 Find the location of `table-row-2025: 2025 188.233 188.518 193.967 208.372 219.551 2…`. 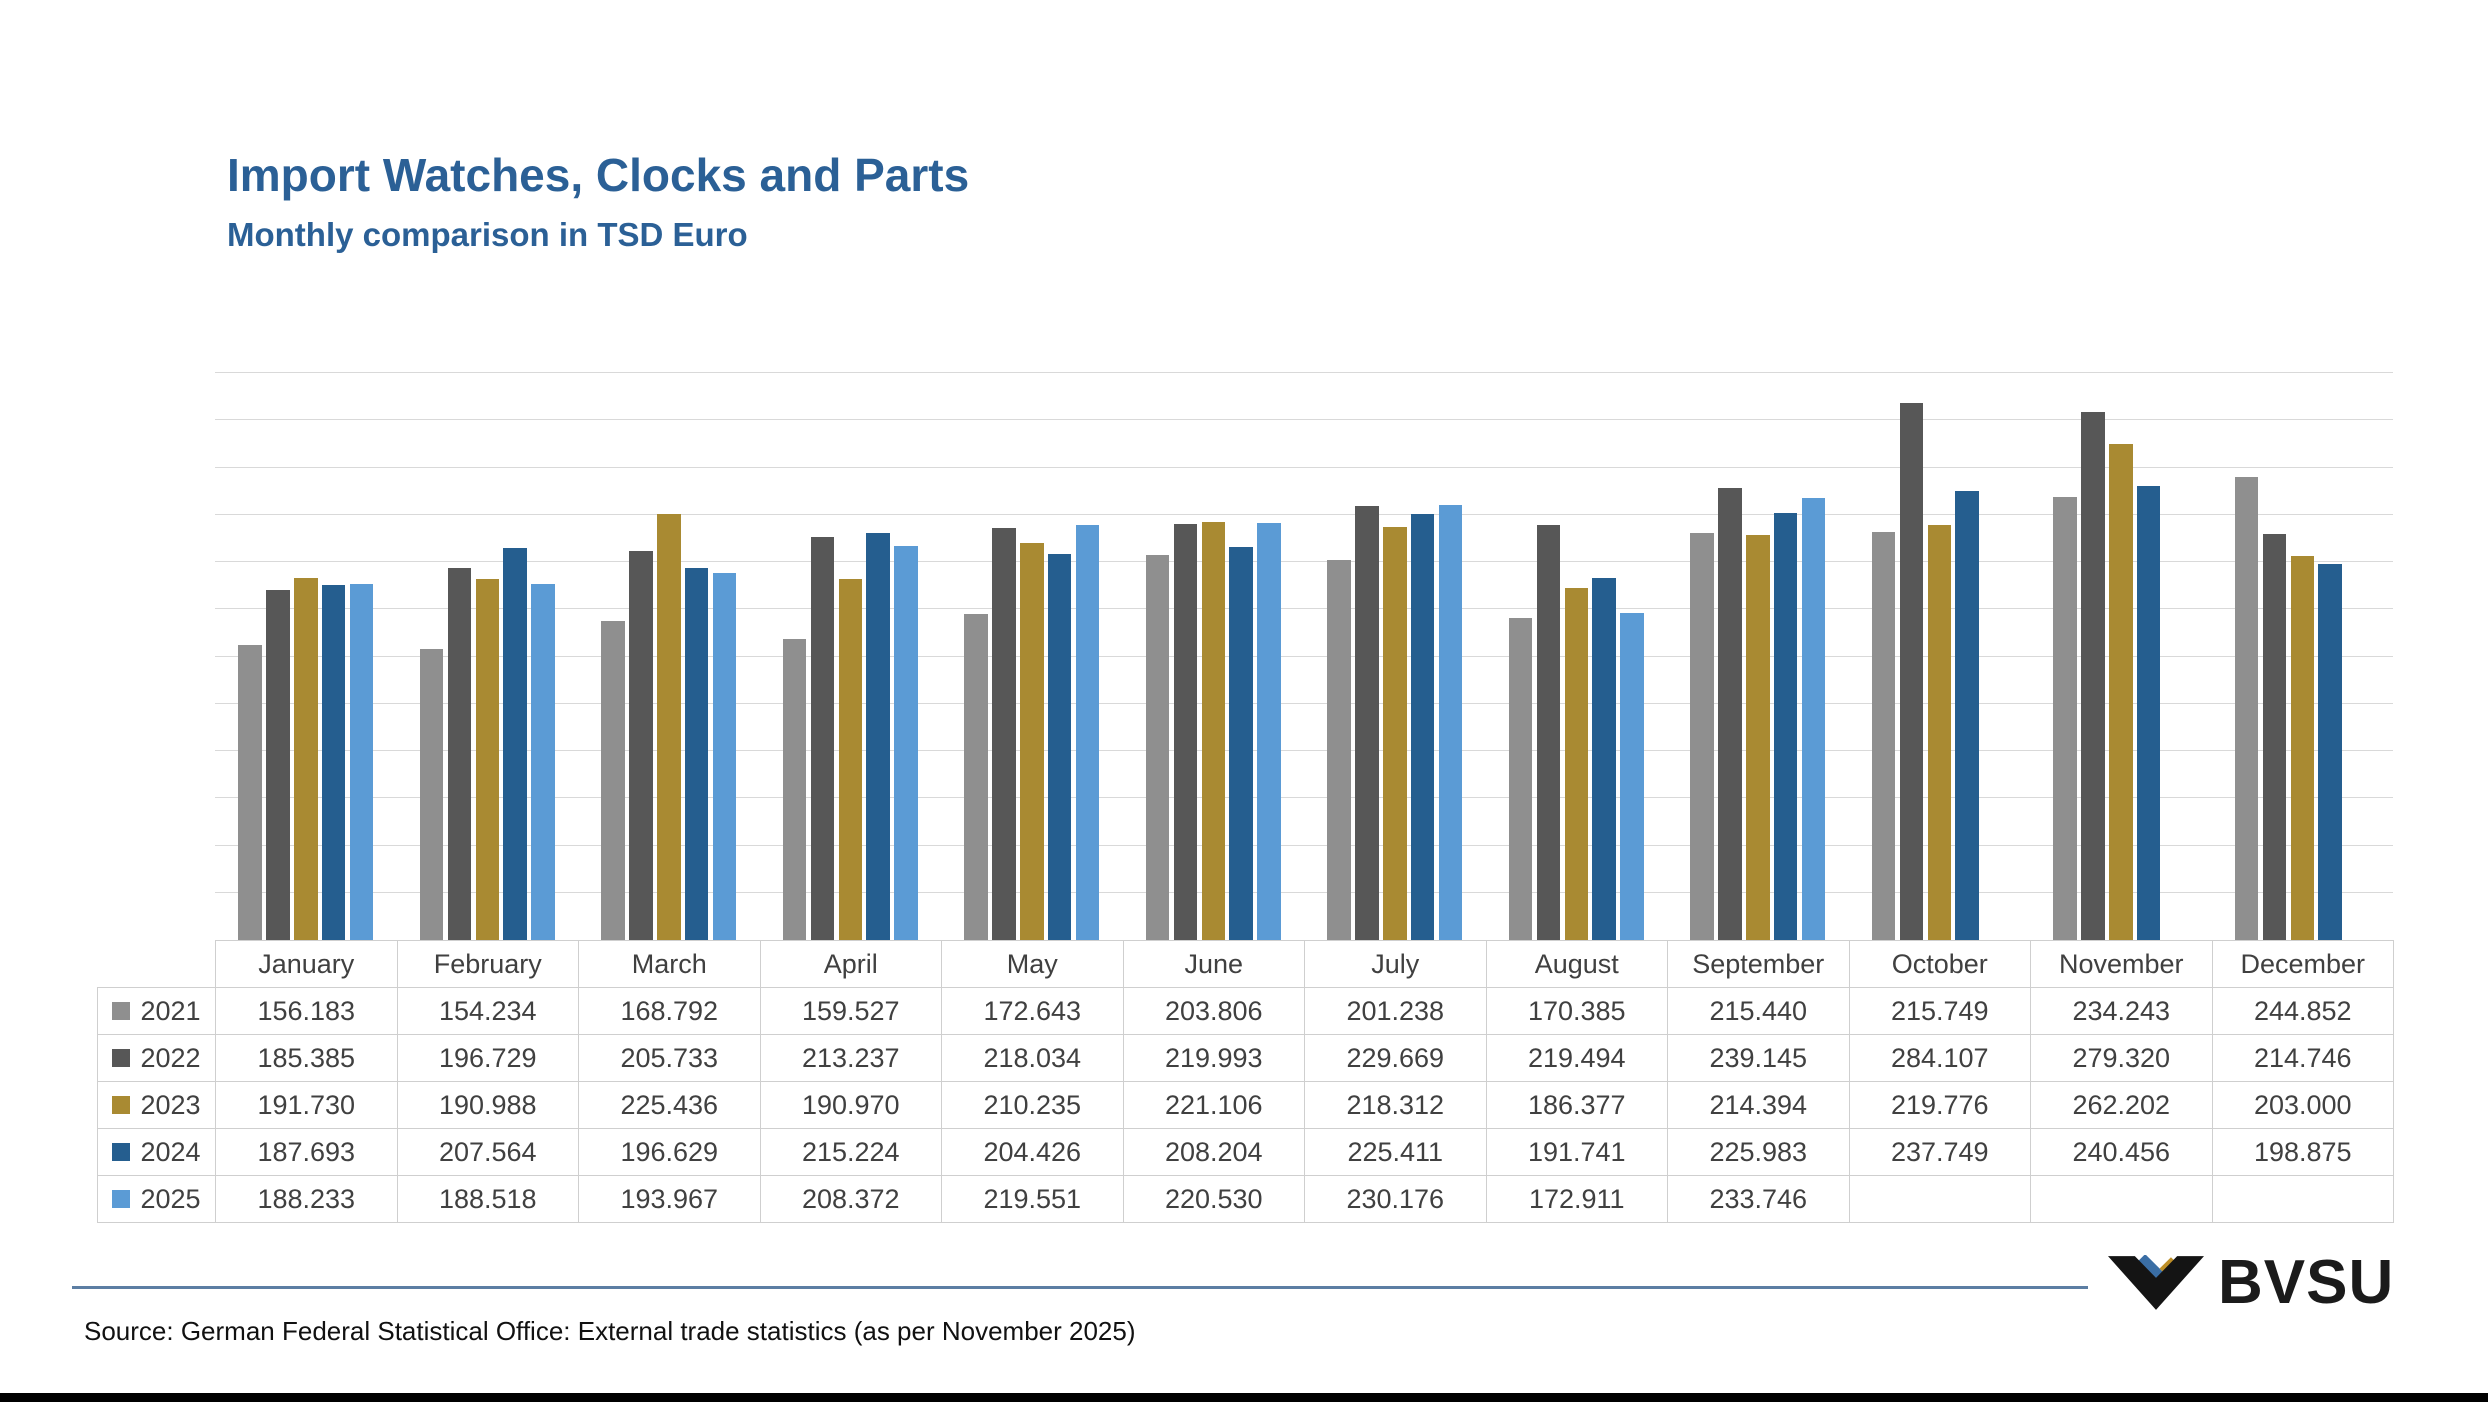

table-row-2025: 2025 188.233 188.518 193.967 208.372 219.551 2… is located at coordinates (1245, 1199).